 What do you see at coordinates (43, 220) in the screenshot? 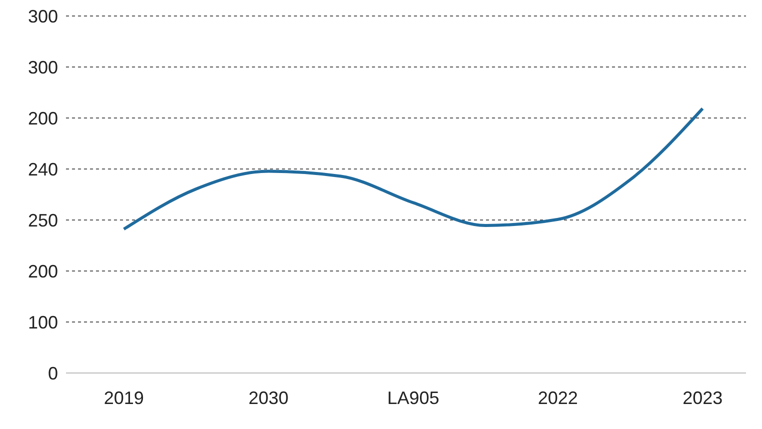
I see `category-label: 250` at bounding box center [43, 220].